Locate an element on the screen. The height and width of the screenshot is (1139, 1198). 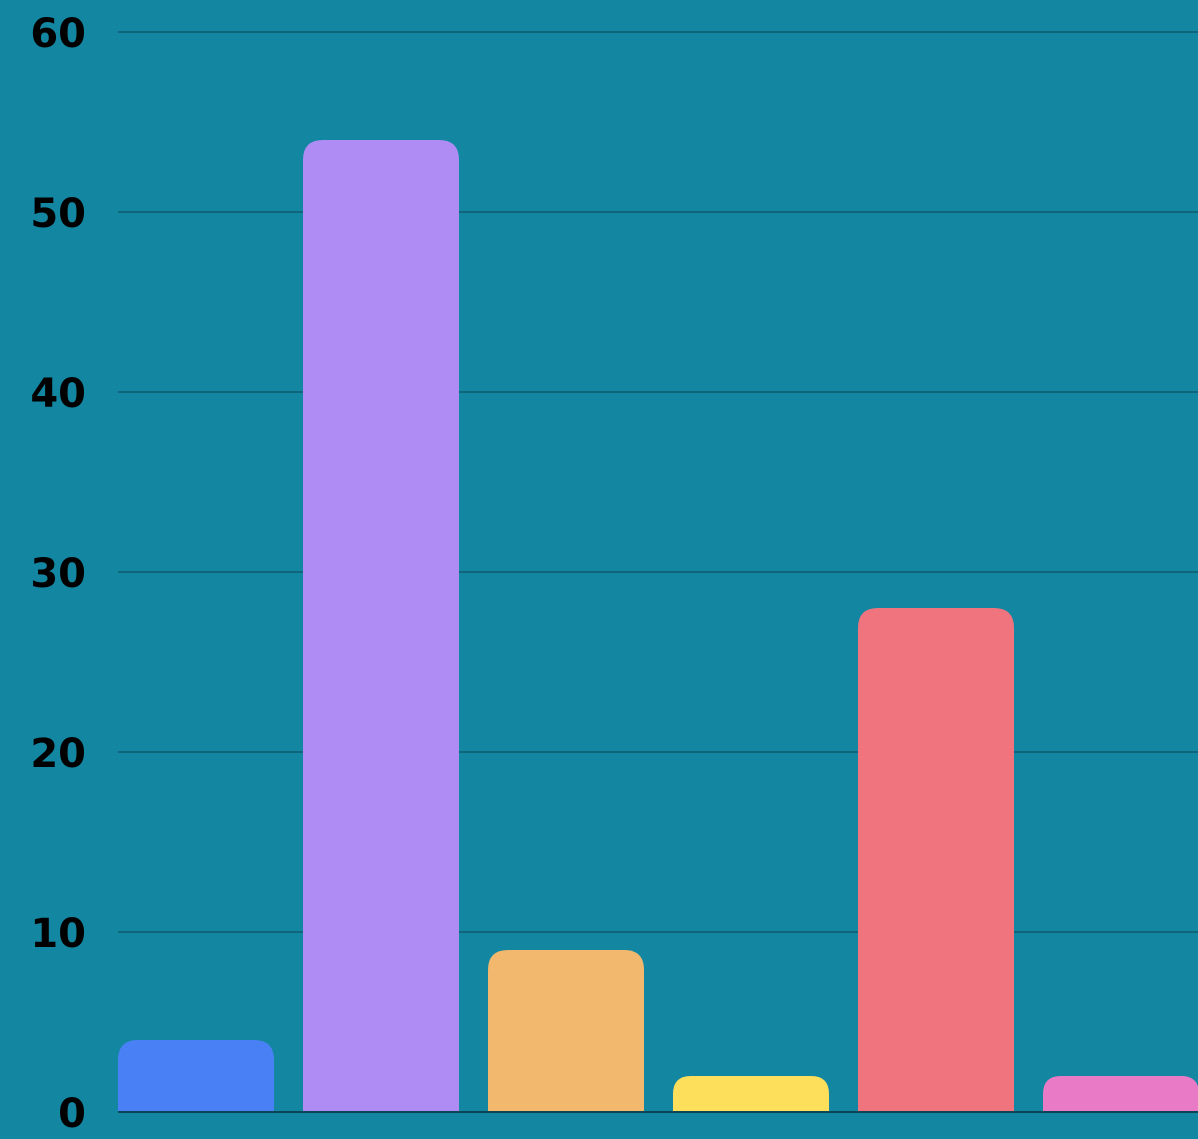
y-tick-label-10: 10 is located at coordinates (58, 934).